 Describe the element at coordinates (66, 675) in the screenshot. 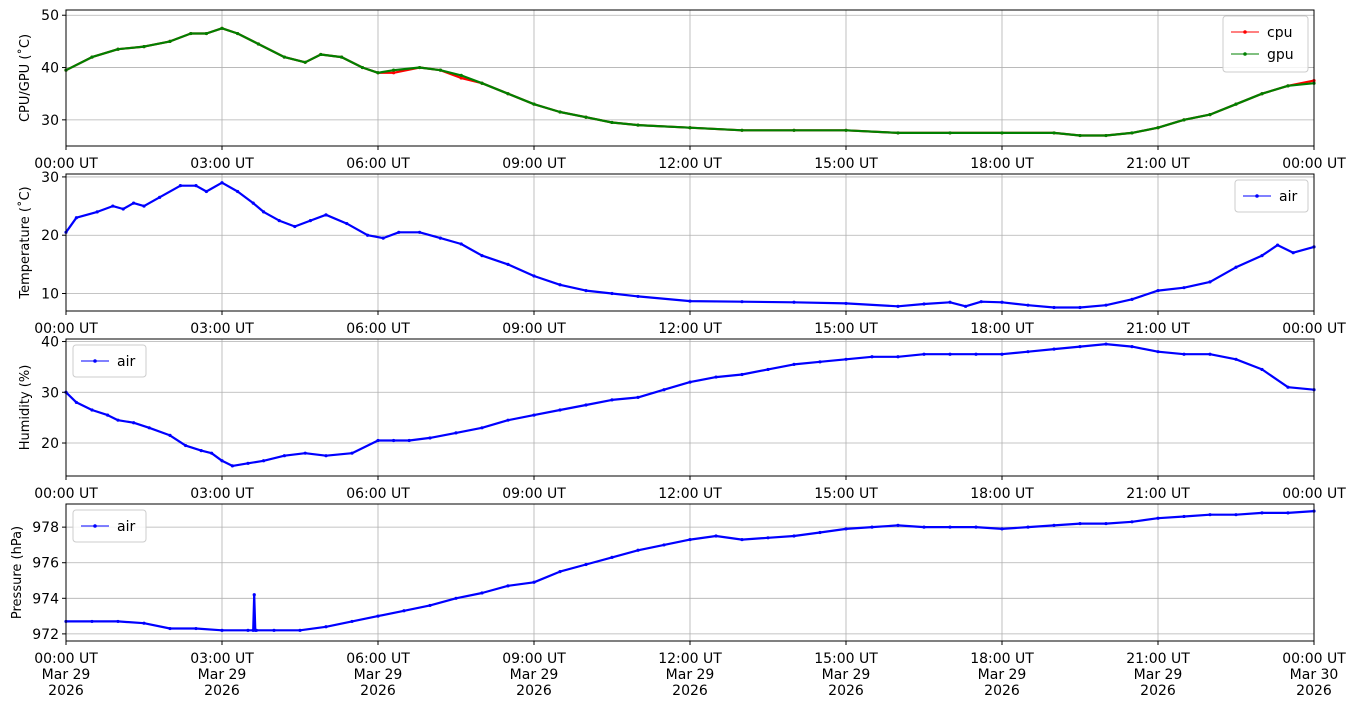

I see `x-tick-label: 00:00 UT Mar 29 2026` at that location.